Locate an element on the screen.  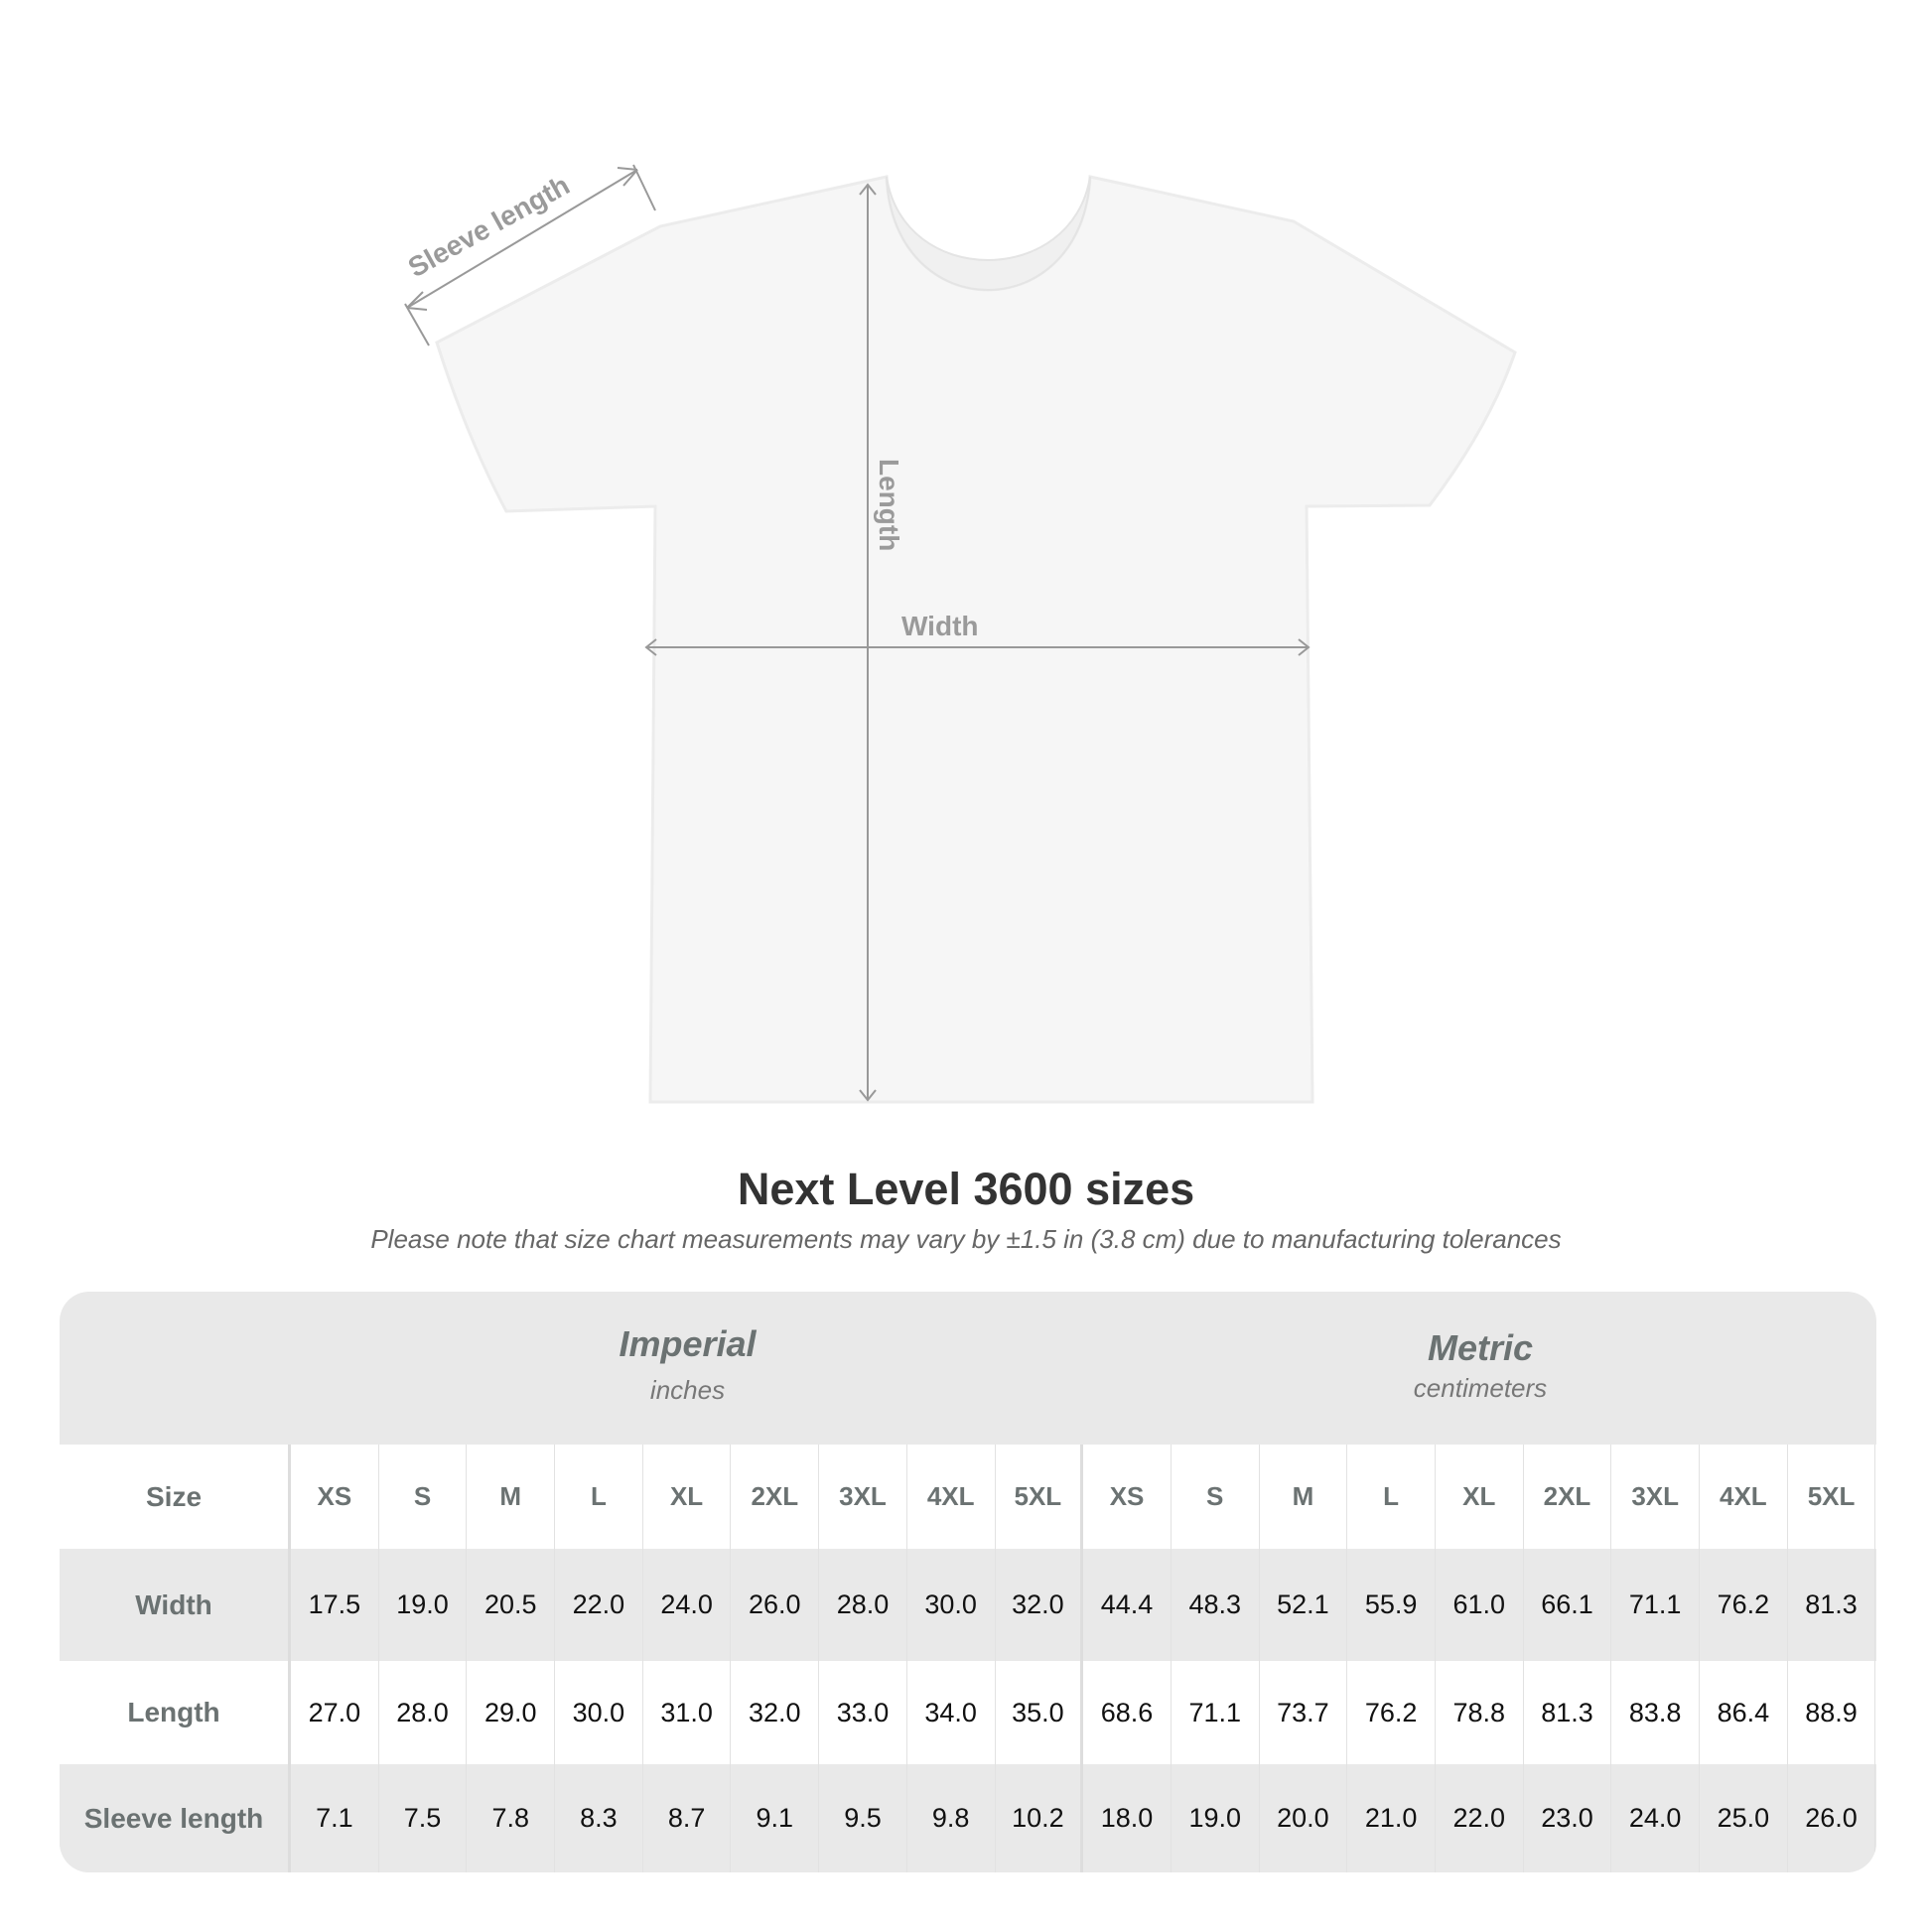
metric-cell: 48.3 is located at coordinates (1216, 1605).